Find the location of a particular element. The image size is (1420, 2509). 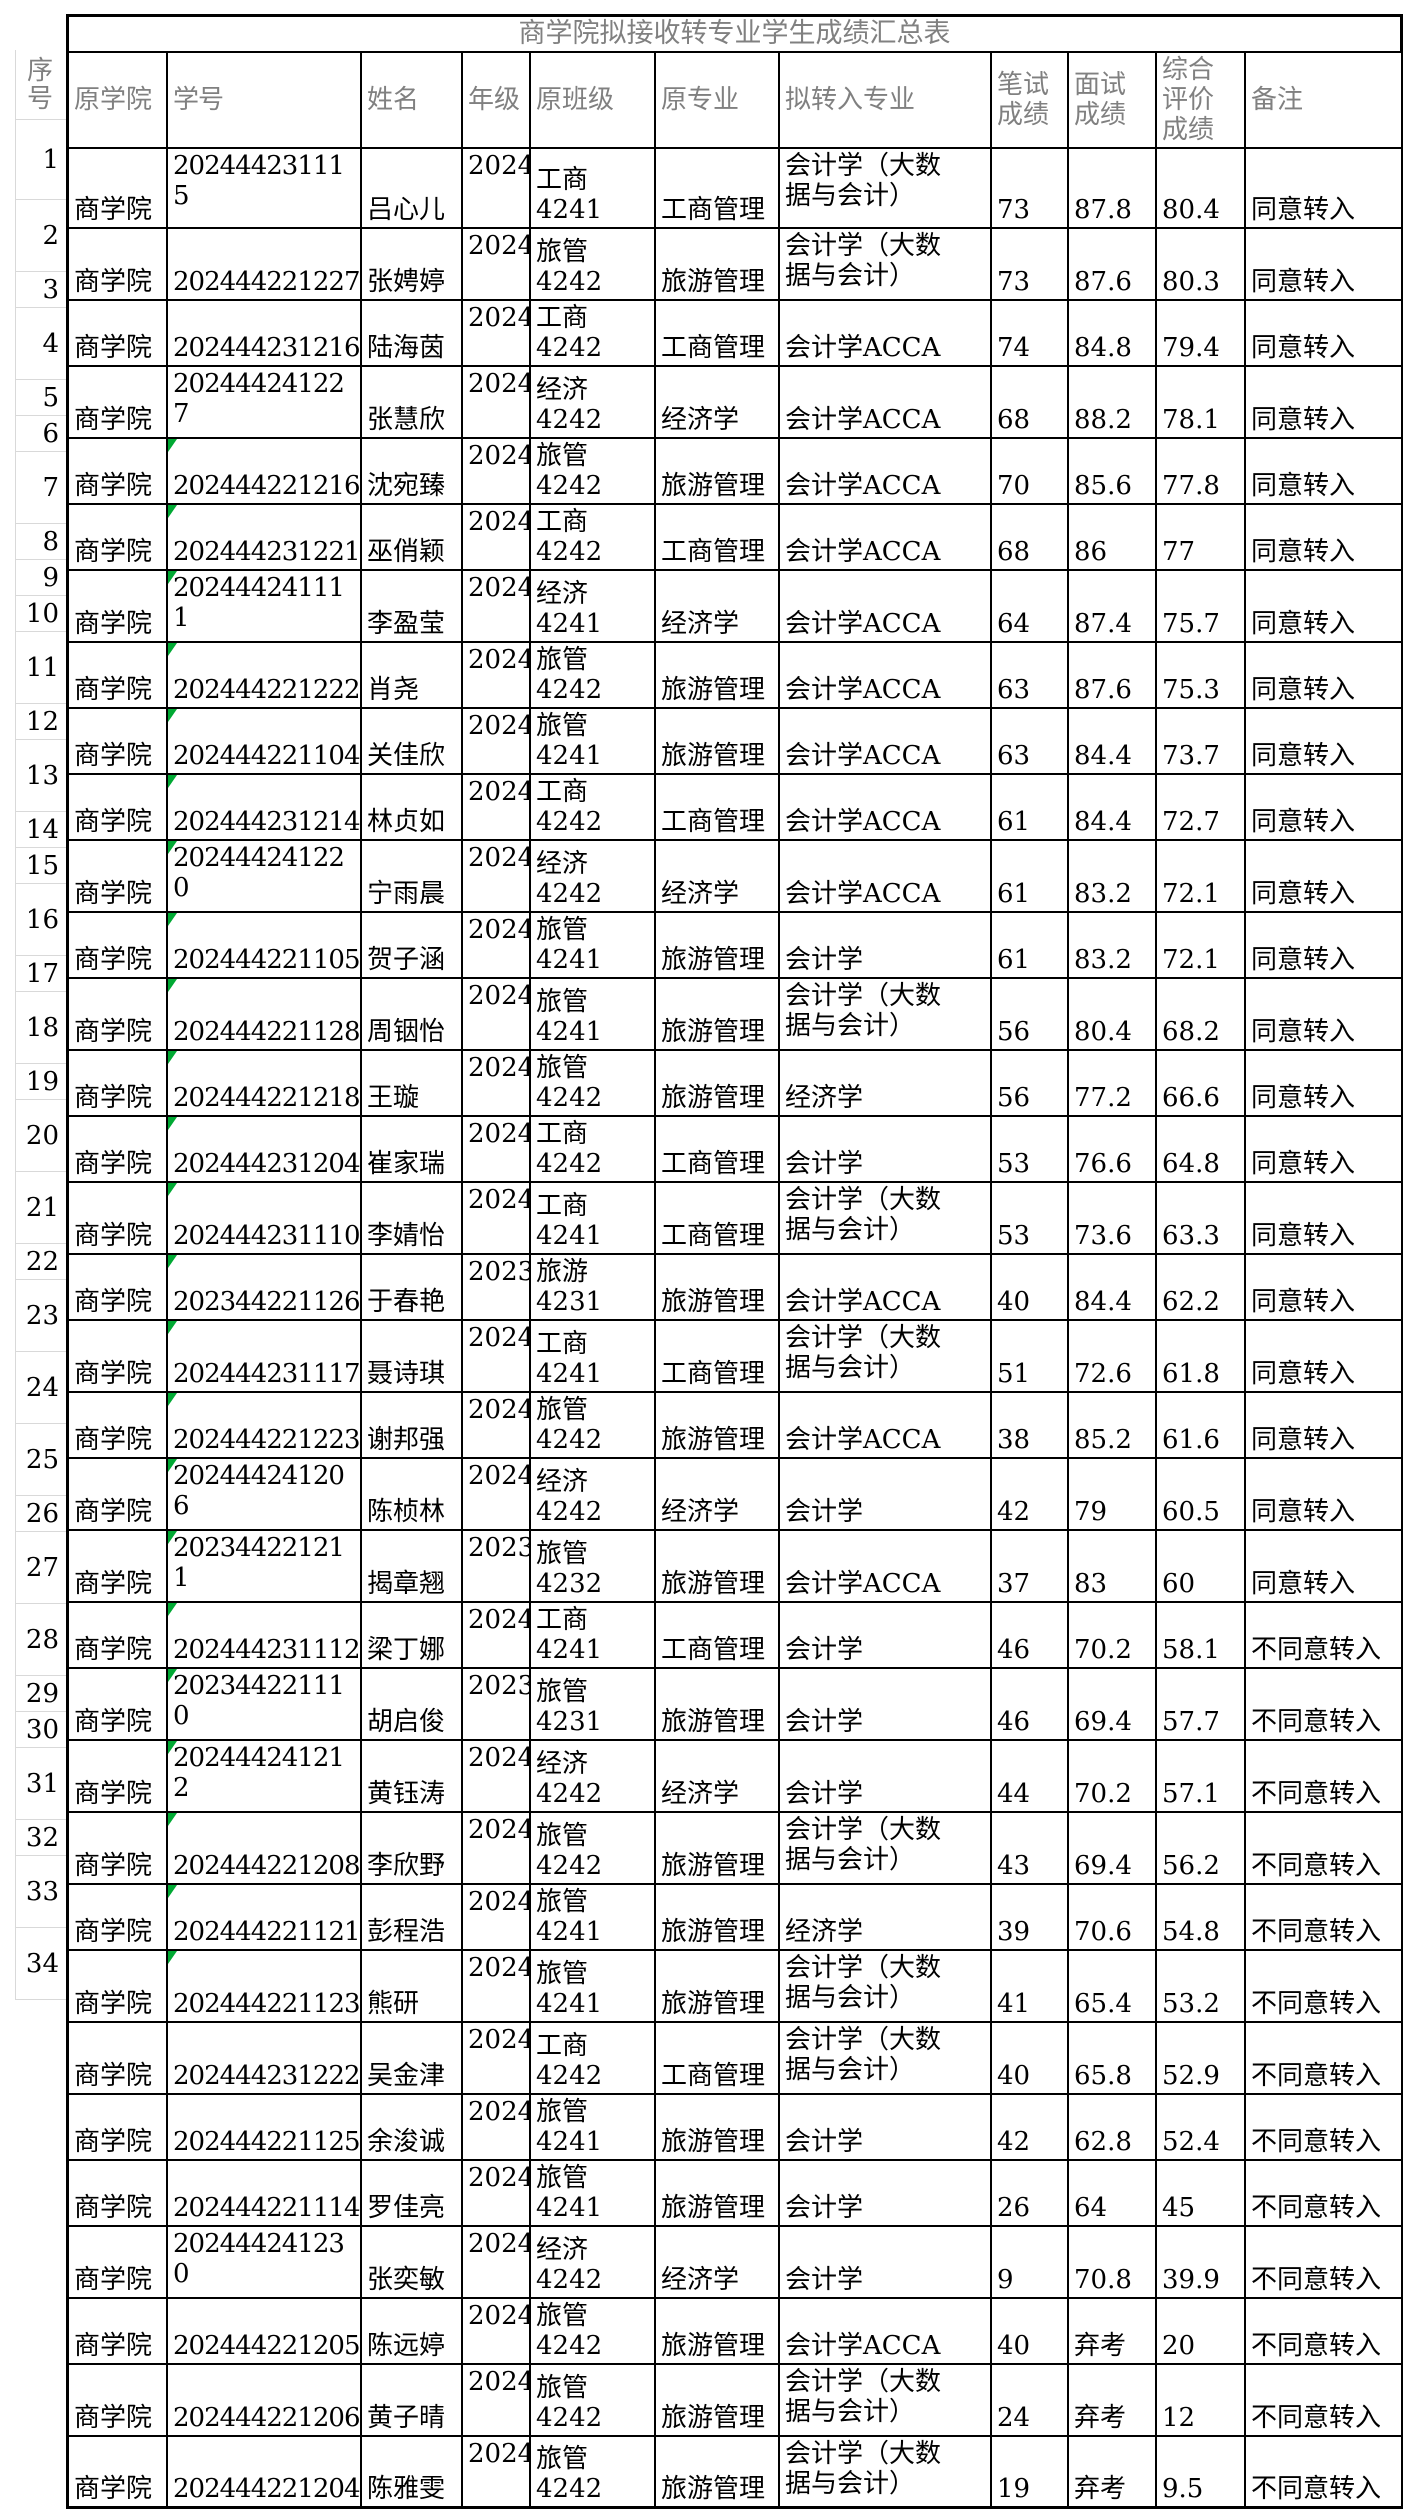

cell-comp: 61.6 is located at coordinates (1201, 1426).